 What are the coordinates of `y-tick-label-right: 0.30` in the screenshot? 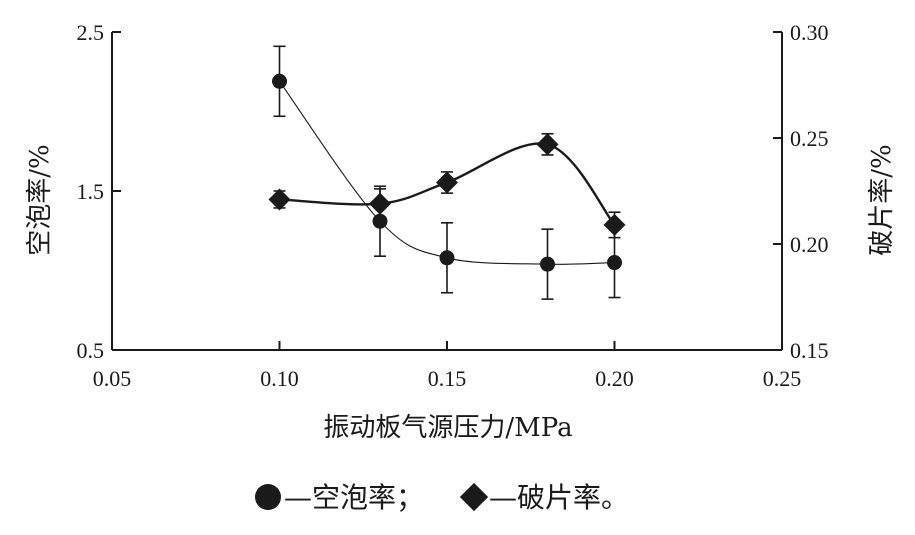 It's located at (809, 32).